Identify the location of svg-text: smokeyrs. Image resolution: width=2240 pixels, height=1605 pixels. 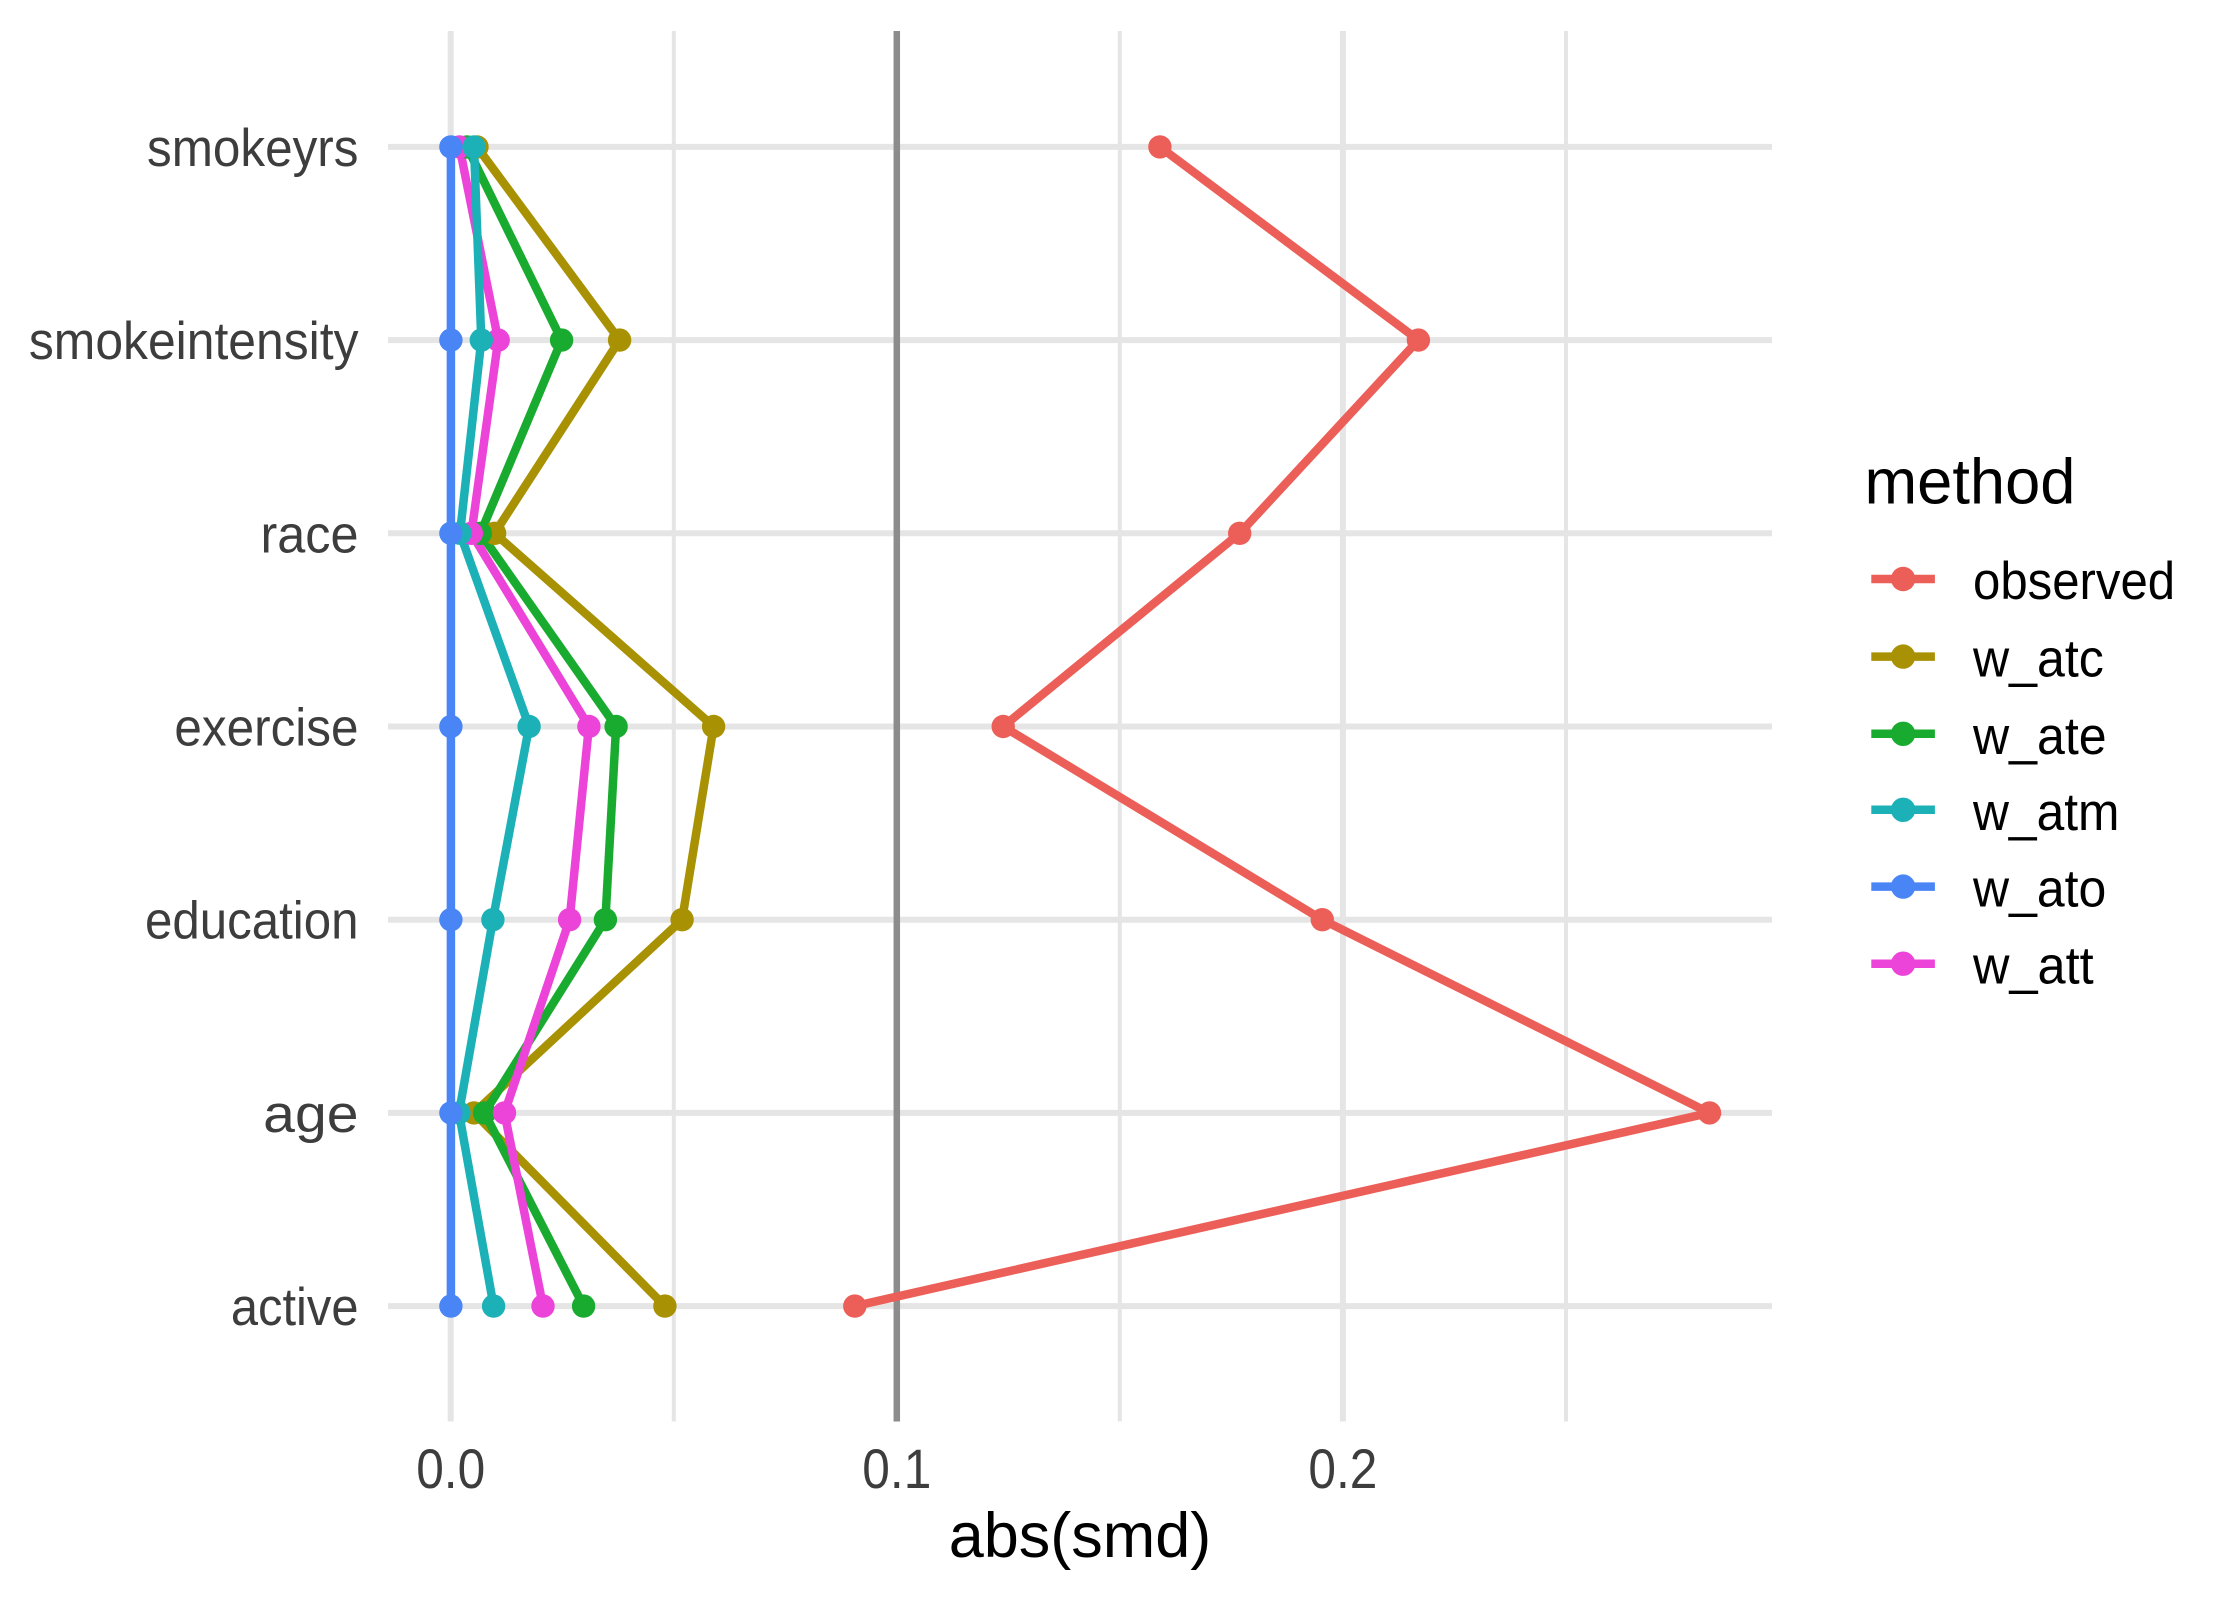
(253, 148).